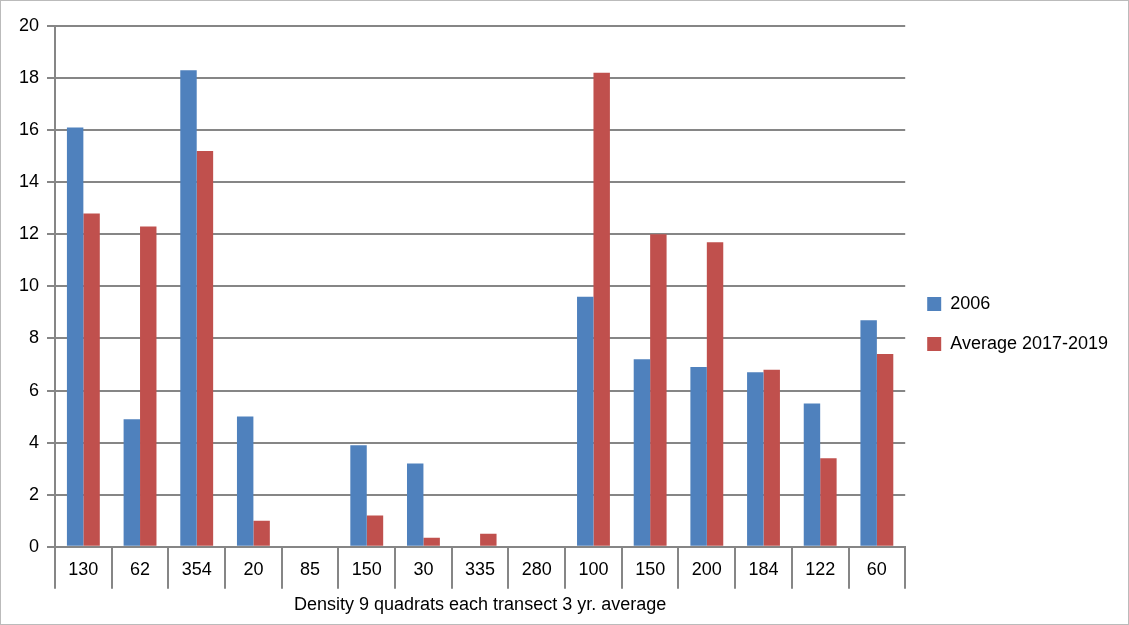  Describe the element at coordinates (34, 493) in the screenshot. I see `y-tick-label: 2` at that location.